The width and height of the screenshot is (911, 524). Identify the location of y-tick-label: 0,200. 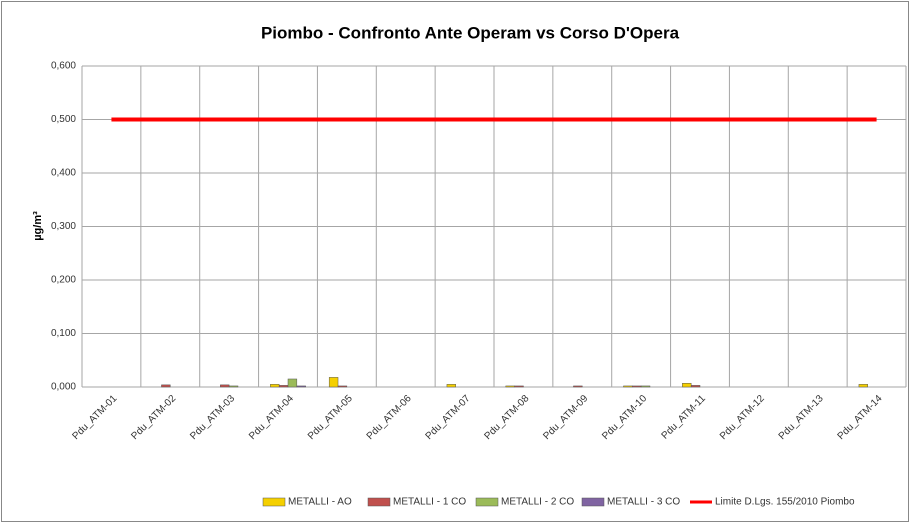
(63, 280).